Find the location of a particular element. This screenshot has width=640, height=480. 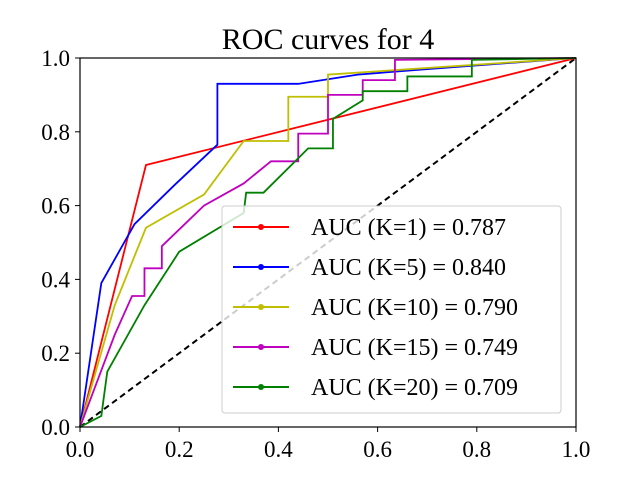

legend-label-series-2: AUC (K=5) = 0.840 is located at coordinates (408, 268).